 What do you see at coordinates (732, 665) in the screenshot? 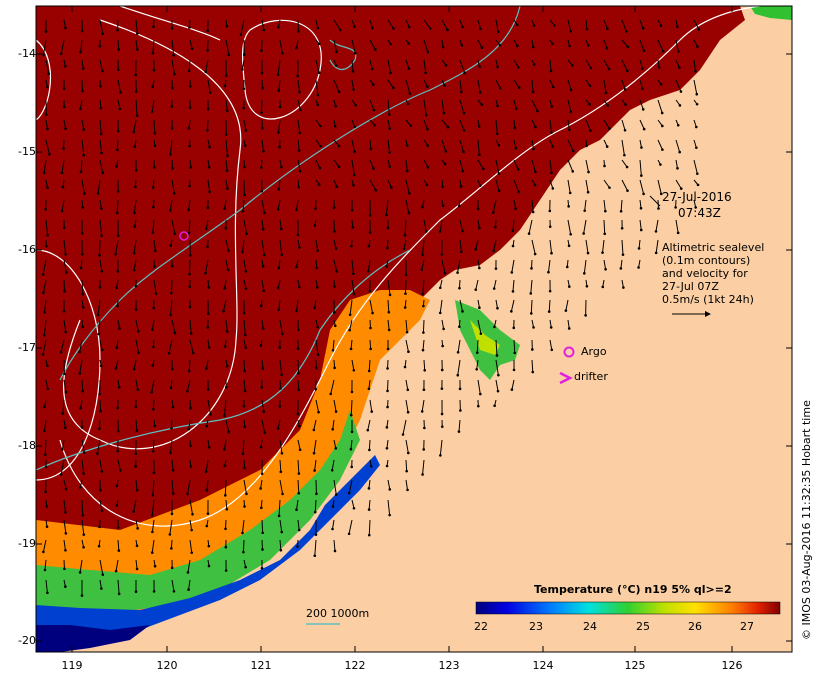
I see `x-tick: 126` at bounding box center [732, 665].